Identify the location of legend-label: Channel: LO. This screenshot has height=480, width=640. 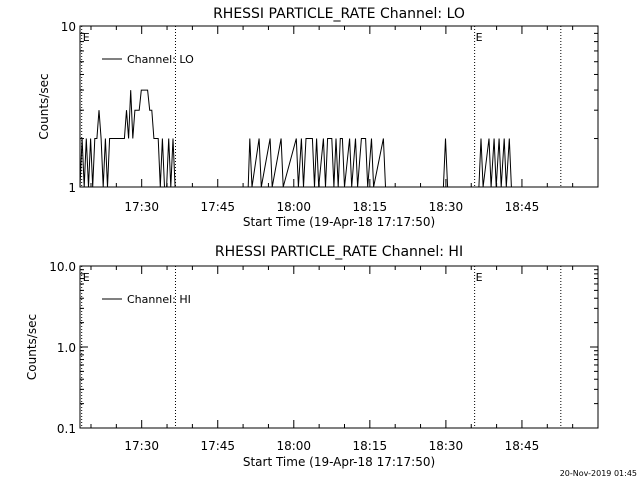
(160, 59).